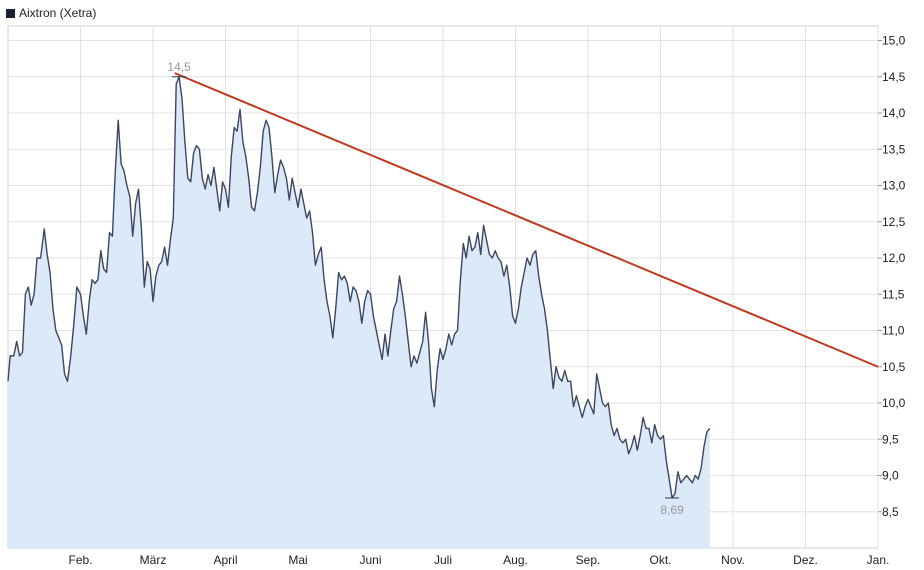 The height and width of the screenshot is (570, 924). Describe the element at coordinates (894, 77) in the screenshot. I see `y-tick-label: 14,5` at that location.